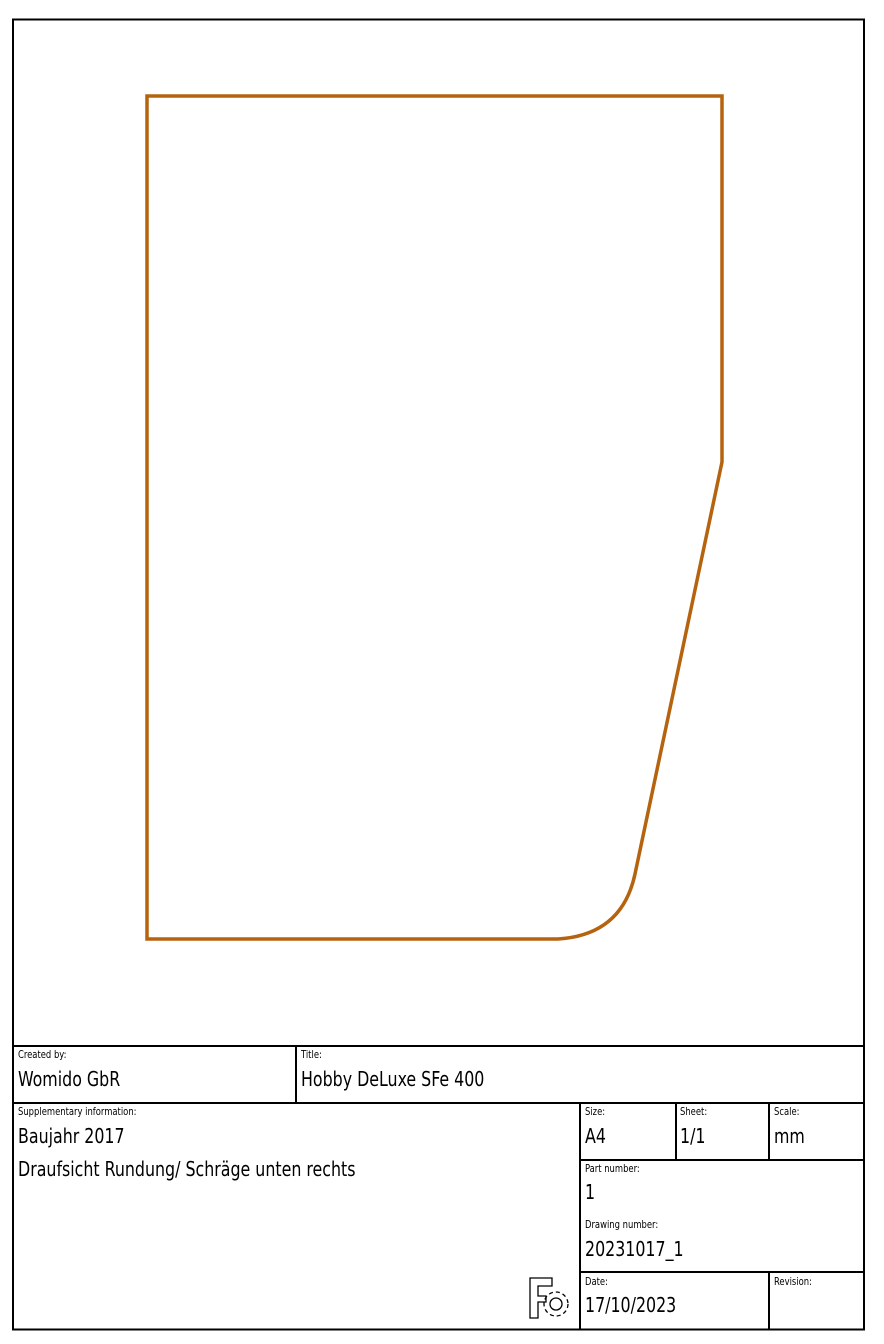 Image resolution: width=884 pixels, height=1344 pixels. Describe the element at coordinates (69, 1079) in the screenshot. I see `created-by-value: Womido GbR` at that location.